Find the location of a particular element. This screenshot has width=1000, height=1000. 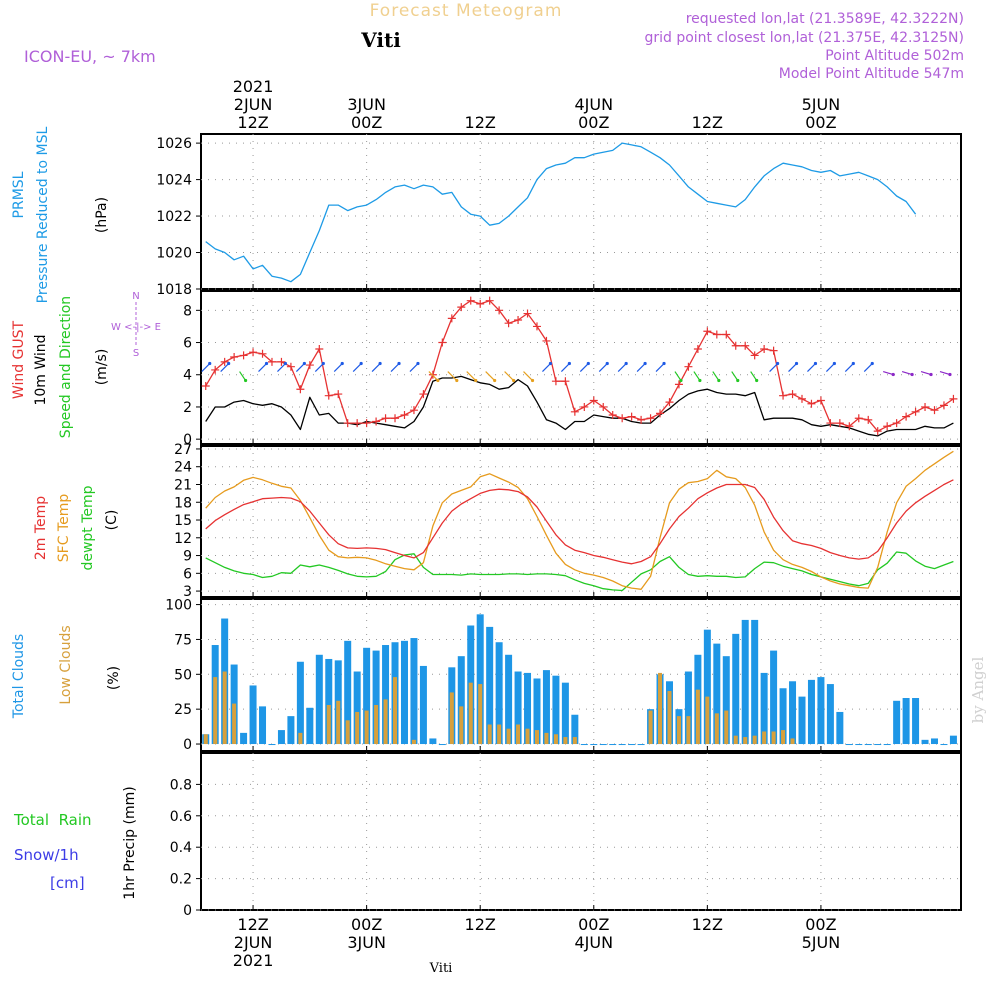

precip-ytick-label: 0.4 is located at coordinates (181, 848).